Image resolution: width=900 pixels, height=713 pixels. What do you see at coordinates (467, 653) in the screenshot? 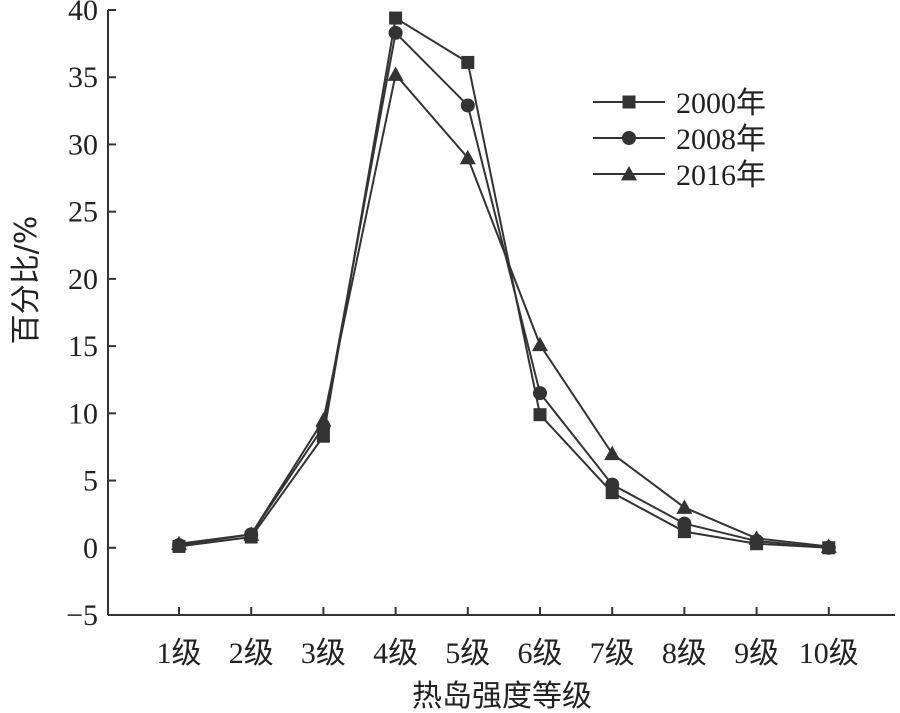
I see `x-tick-label: 5级` at bounding box center [467, 653].